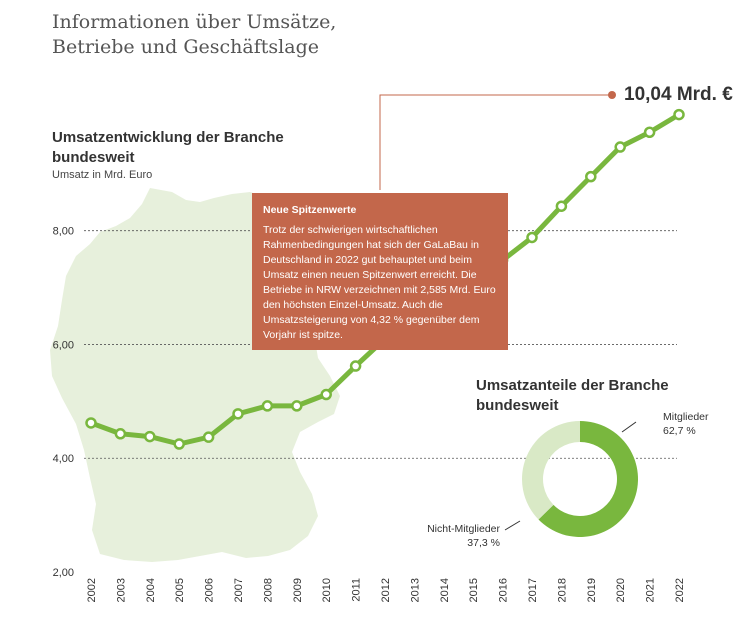  I want to click on pie-label-nicht-mitglieder-name: Nicht-Mitglieder, so click(463, 529).